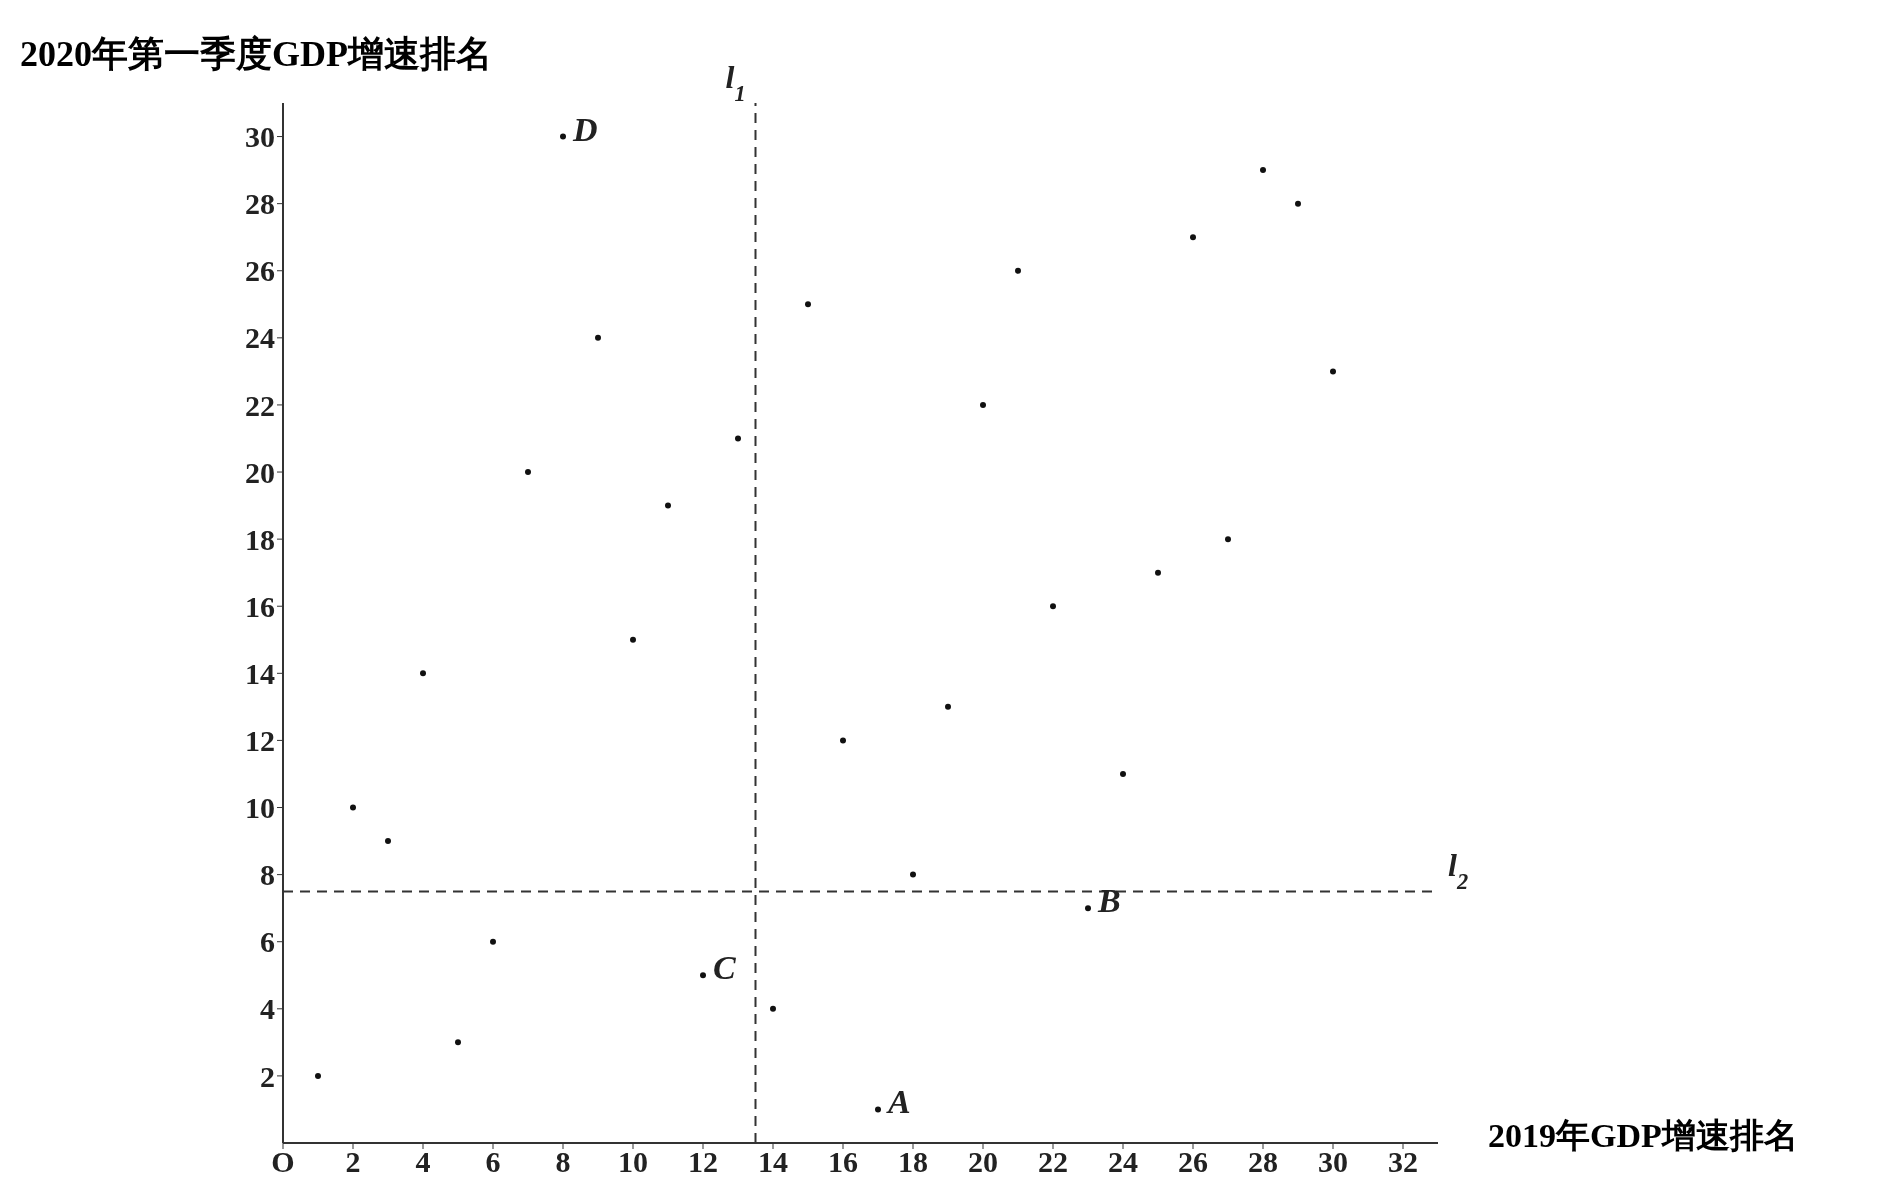 This screenshot has height=1194, width=1895. What do you see at coordinates (1263, 1162) in the screenshot?
I see `x-tick-label: 28` at bounding box center [1263, 1162].